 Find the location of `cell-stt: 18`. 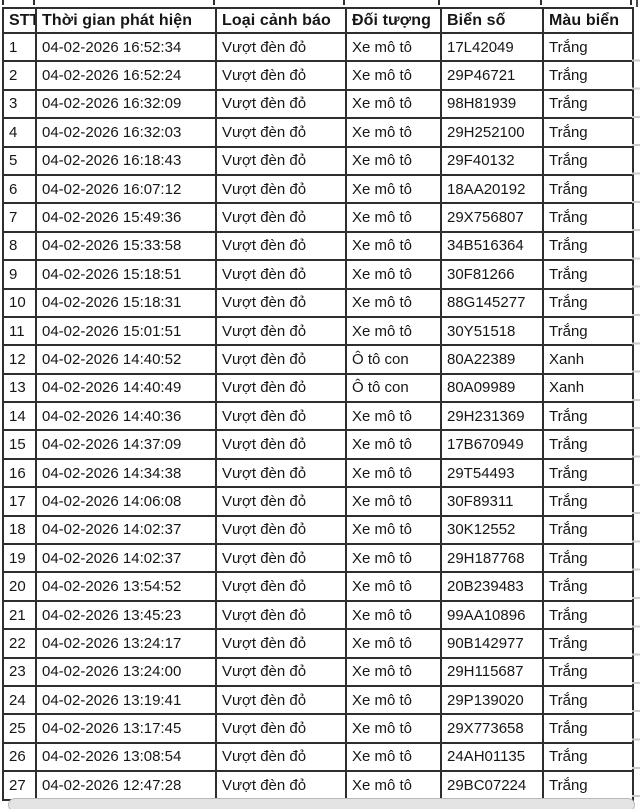

cell-stt: 18 is located at coordinates (19, 530).